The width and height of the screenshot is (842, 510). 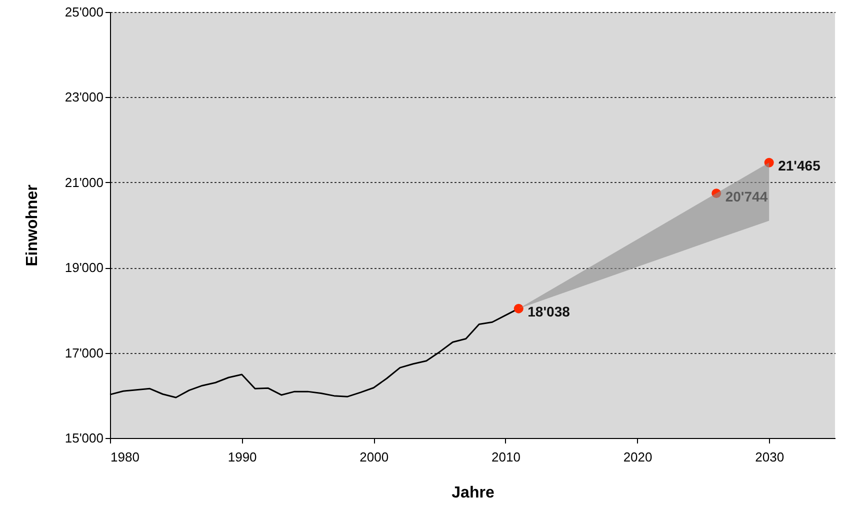 What do you see at coordinates (84, 12) in the screenshot?
I see `y-tick-label: 25'000` at bounding box center [84, 12].